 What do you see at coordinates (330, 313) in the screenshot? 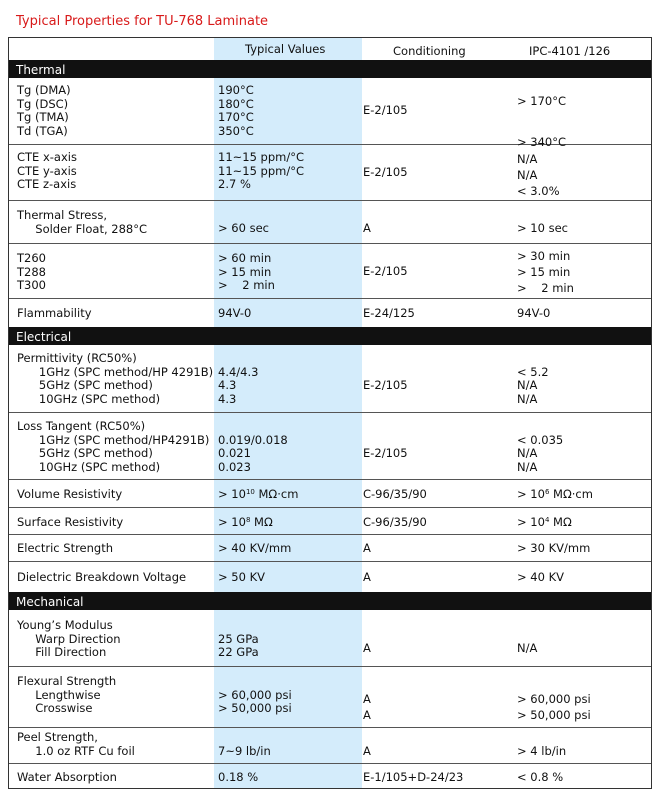
I see `table-row: Flammability 94V-0 E-24/125 94V-0` at bounding box center [330, 313].